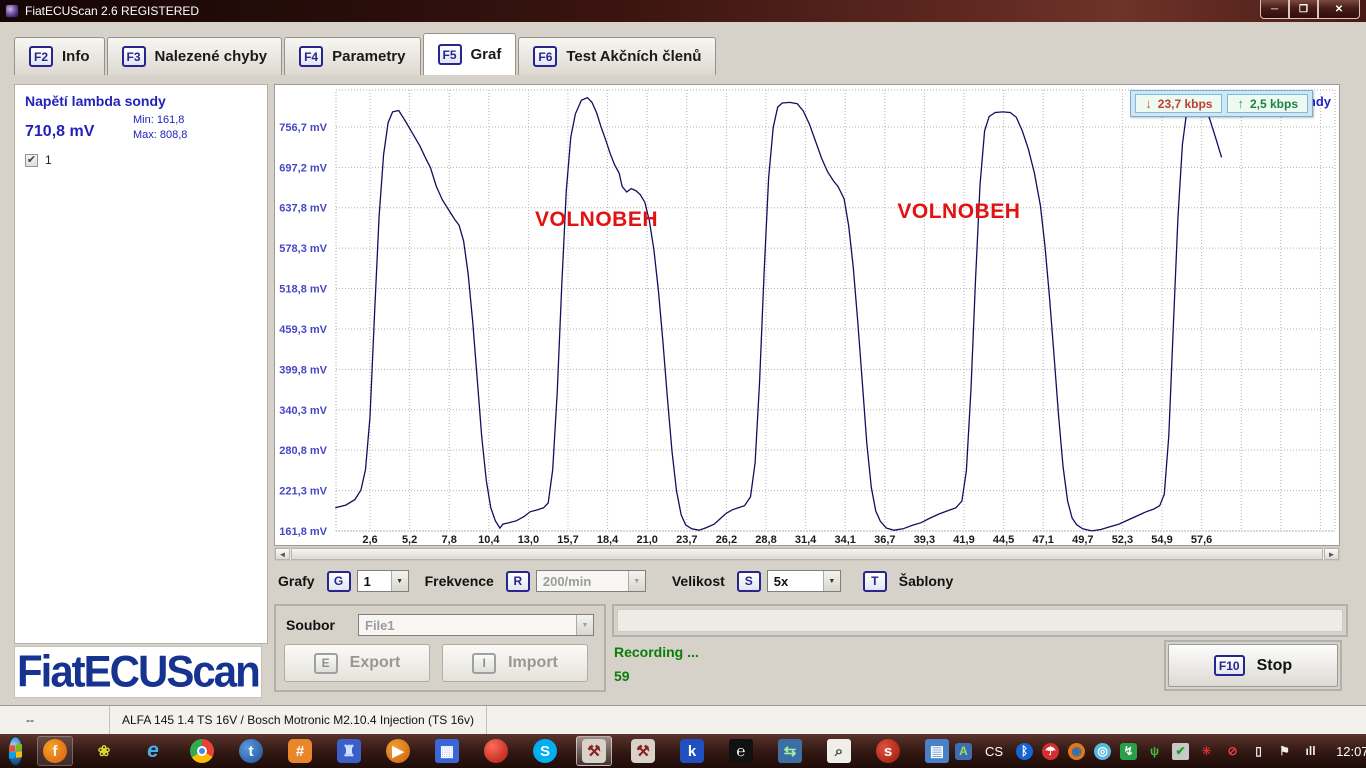 This screenshot has width=1366, height=768. What do you see at coordinates (646, 539) in the screenshot?
I see `svg-text: 21,0` at bounding box center [646, 539].